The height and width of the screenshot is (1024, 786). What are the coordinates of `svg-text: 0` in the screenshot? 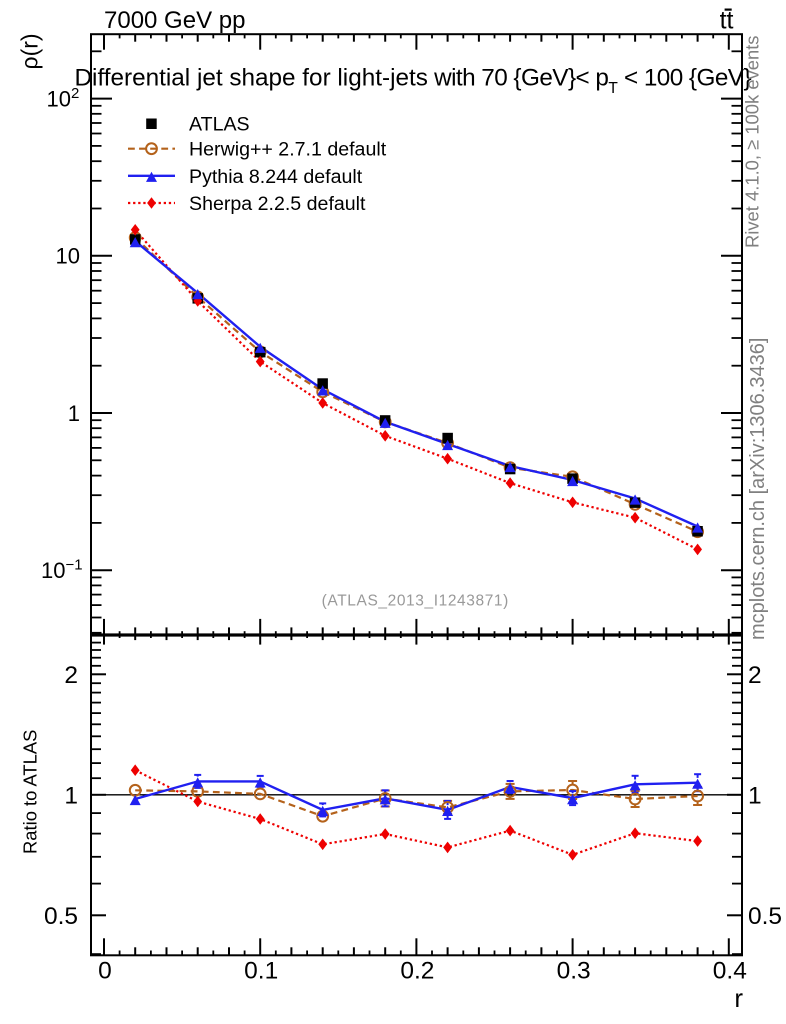 It's located at (105, 971).